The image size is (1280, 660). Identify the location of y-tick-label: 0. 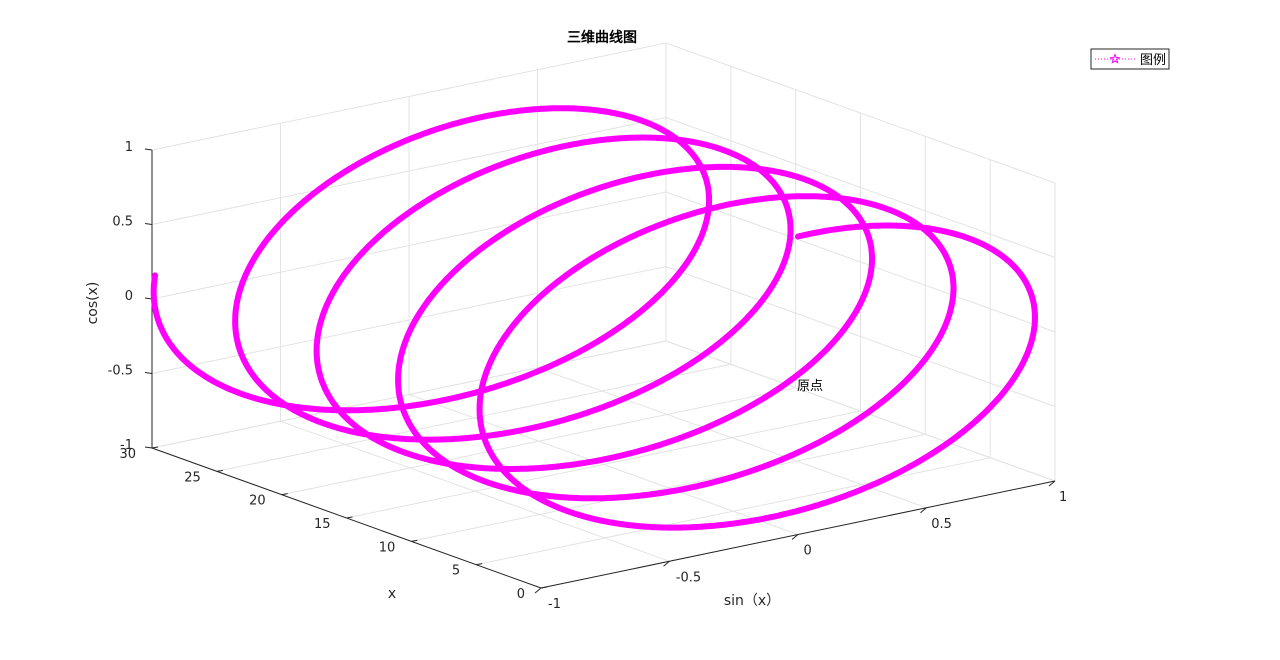
(521, 594).